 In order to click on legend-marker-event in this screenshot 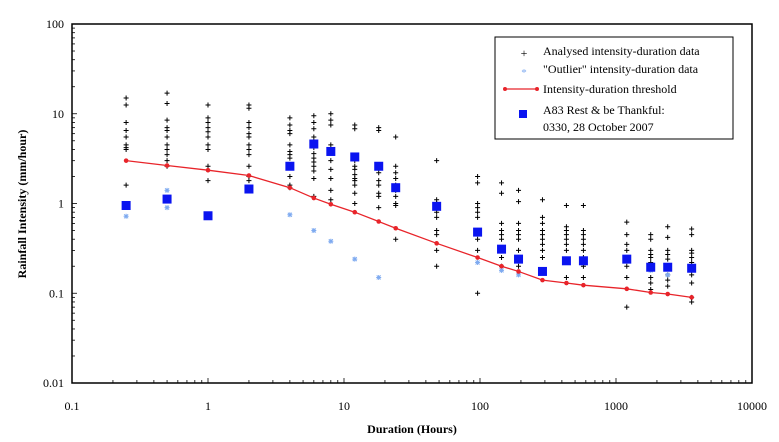, I will do `click(523, 114)`.